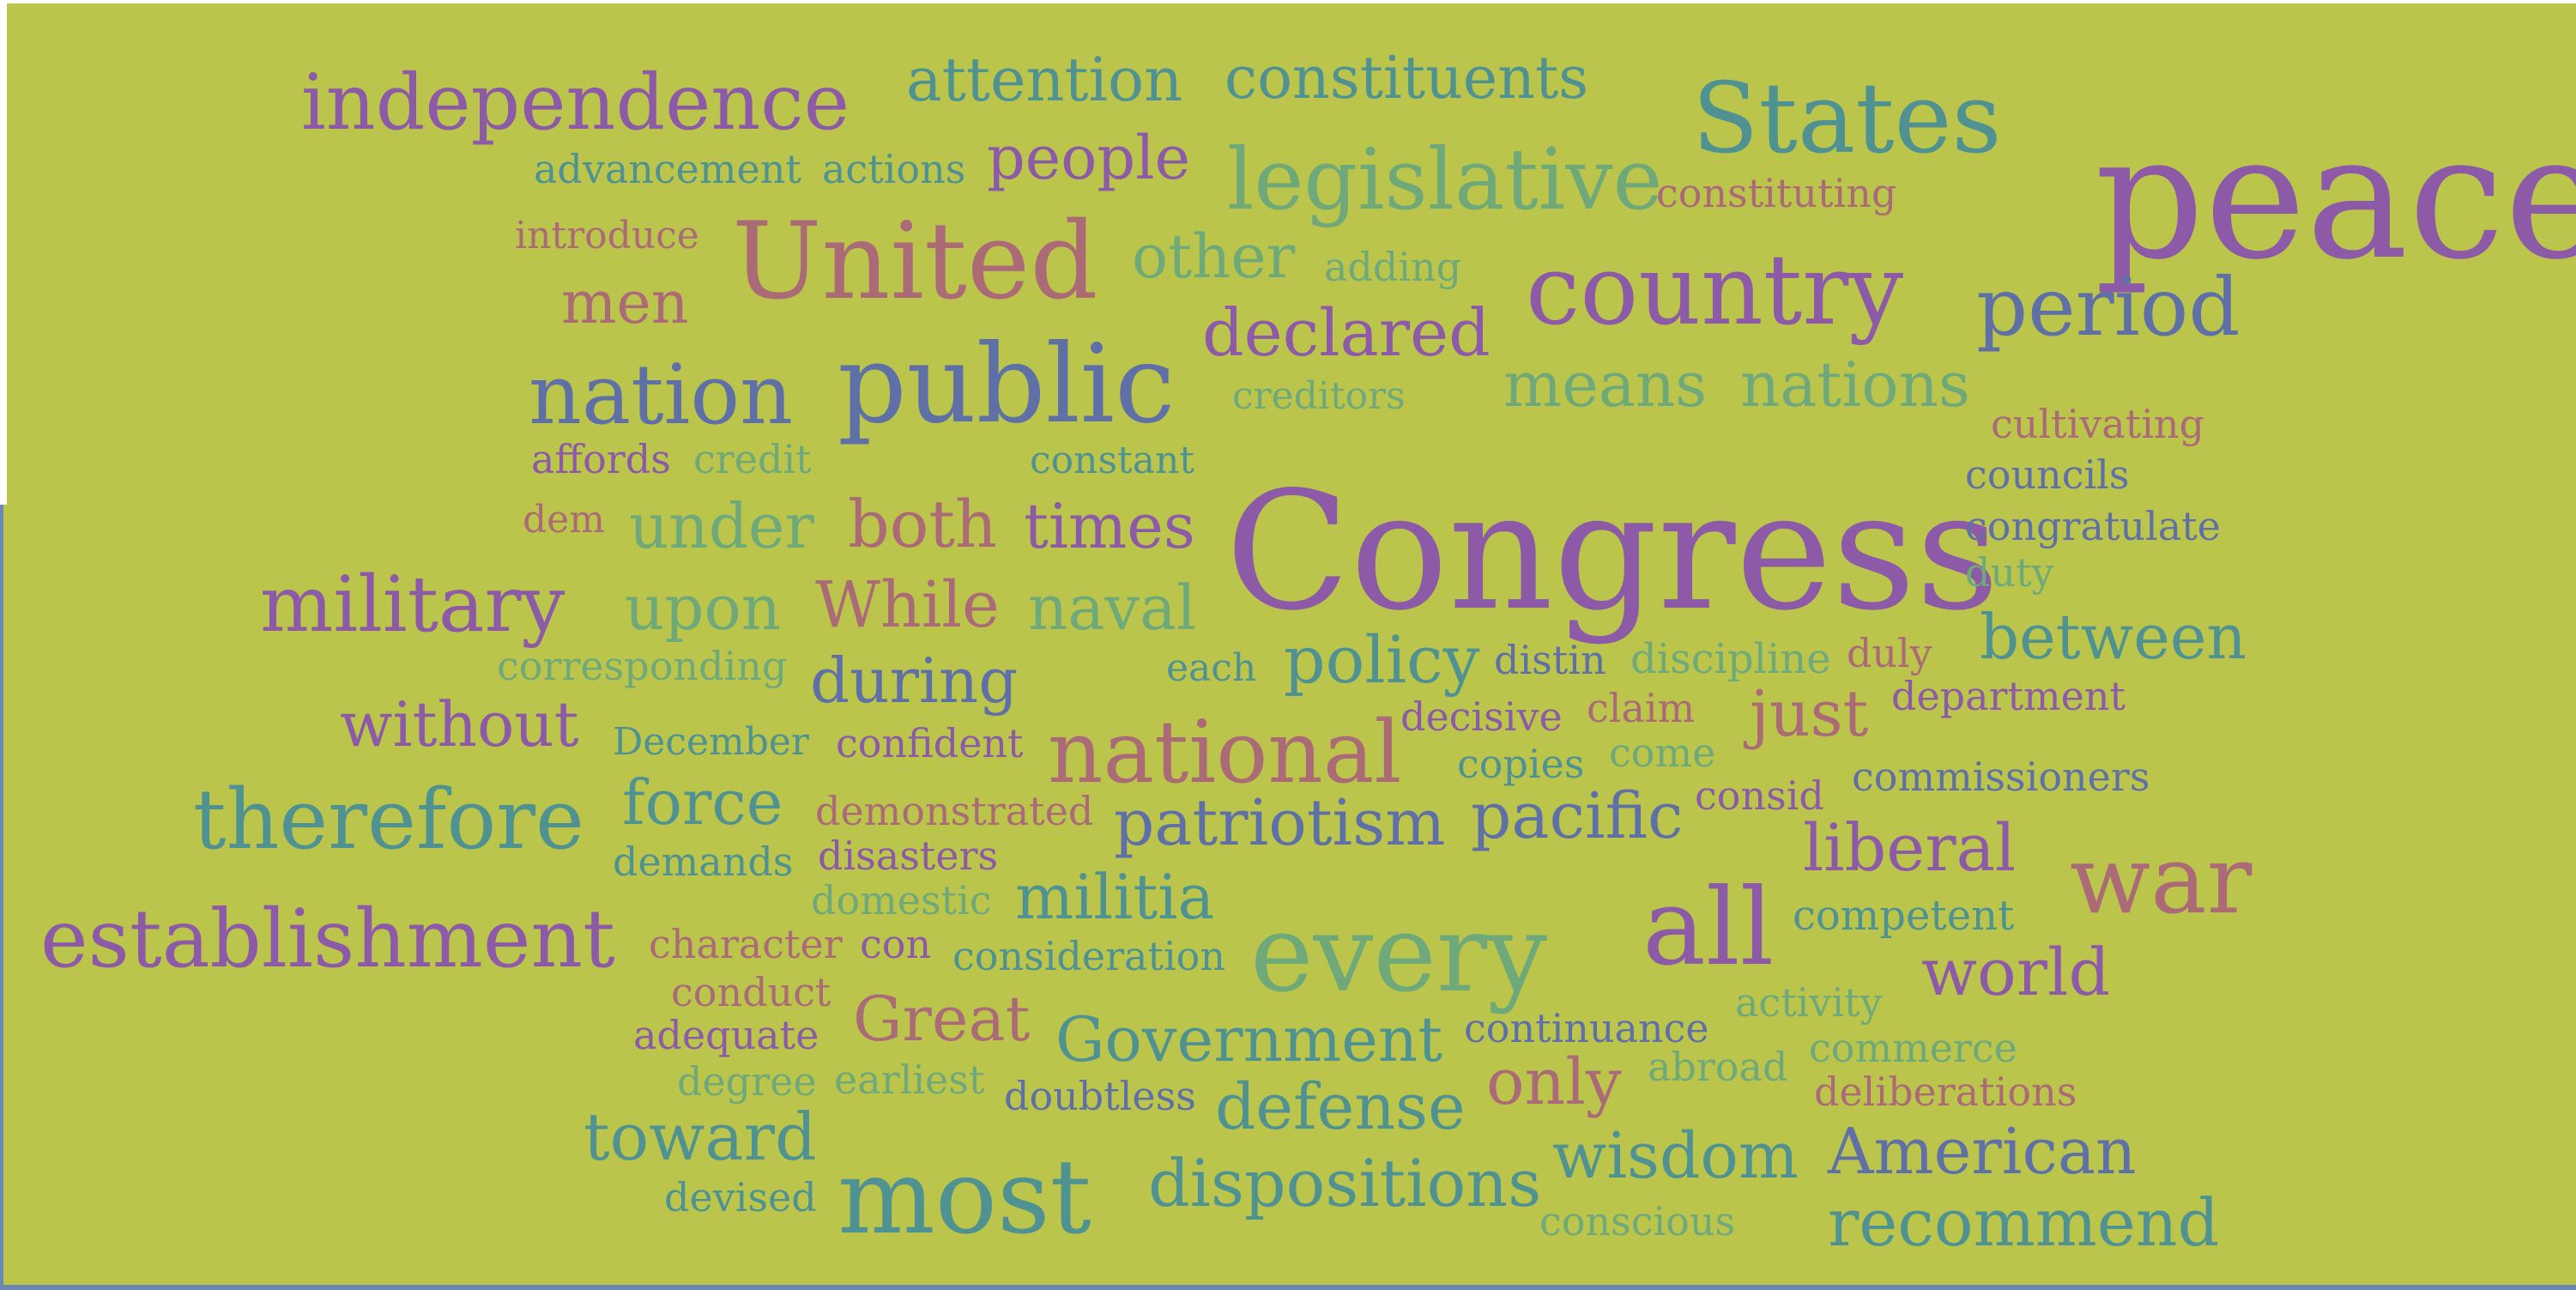 The width and height of the screenshot is (2576, 1290). Describe the element at coordinates (1946, 1092) in the screenshot. I see `word-deliberations: deliberations` at that location.